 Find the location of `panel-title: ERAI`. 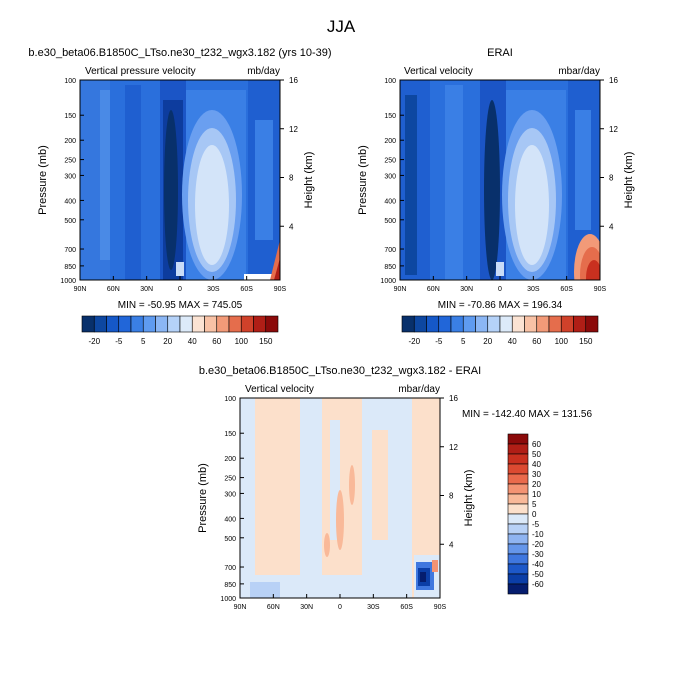

panel-title: ERAI is located at coordinates (500, 53).